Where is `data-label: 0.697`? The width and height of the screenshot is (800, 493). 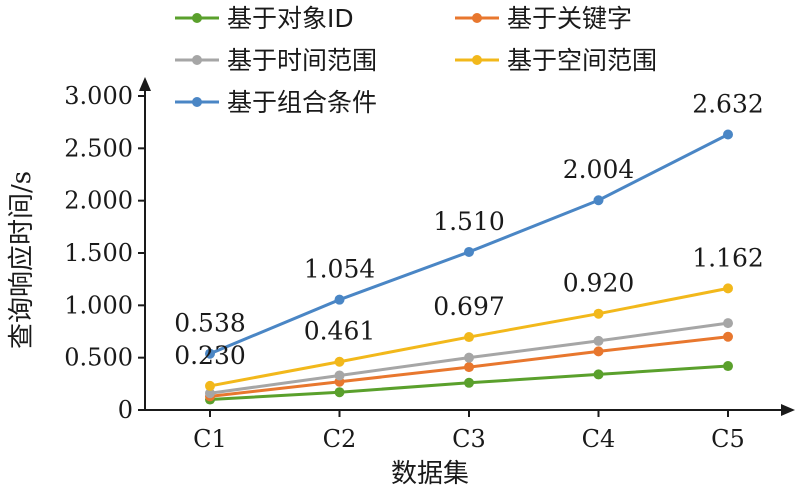 data-label: 0.697 is located at coordinates (469, 306).